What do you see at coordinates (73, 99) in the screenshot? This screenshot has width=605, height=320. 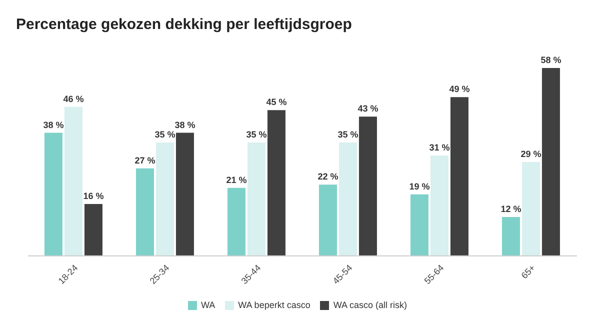 I see `data-label: 46 %` at bounding box center [73, 99].